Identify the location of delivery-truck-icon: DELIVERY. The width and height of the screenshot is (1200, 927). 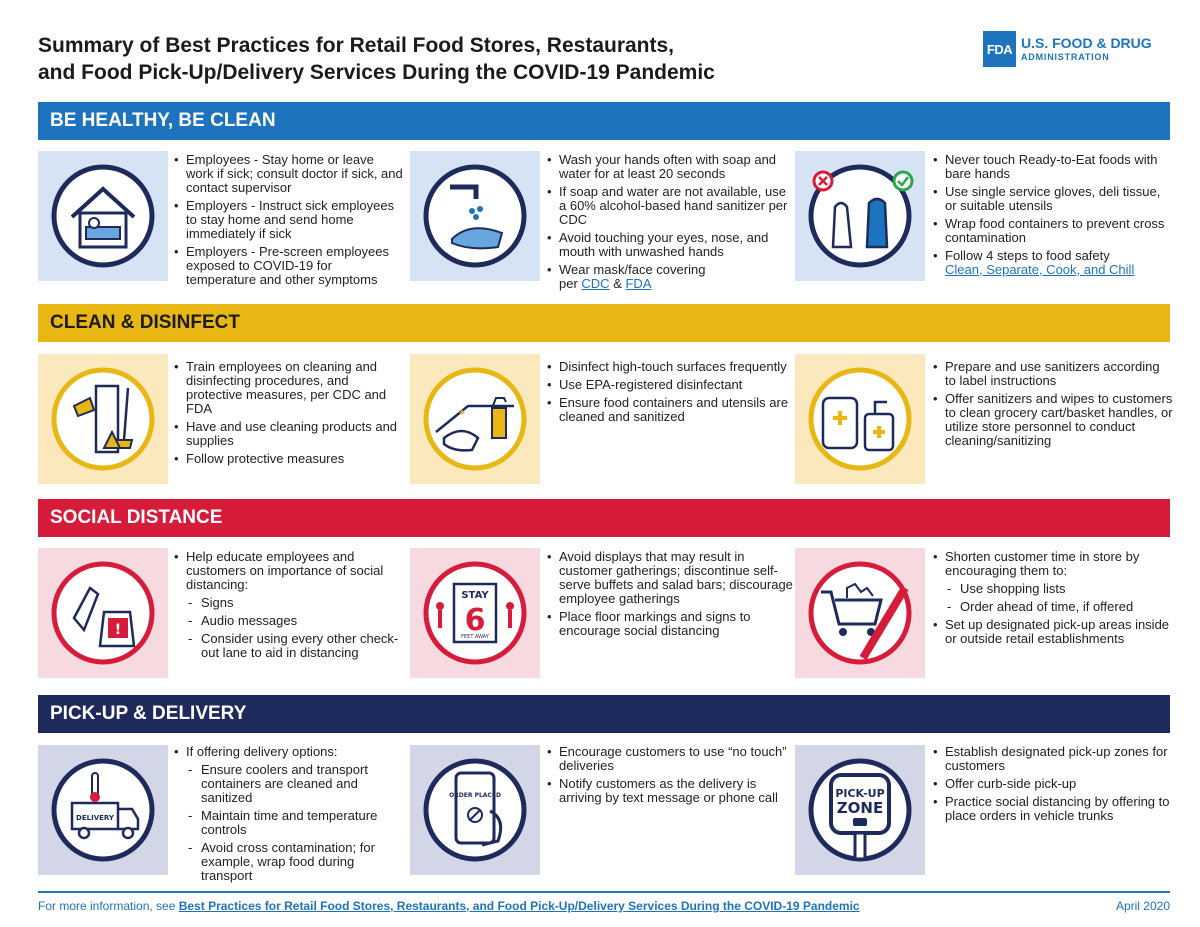
(103, 810).